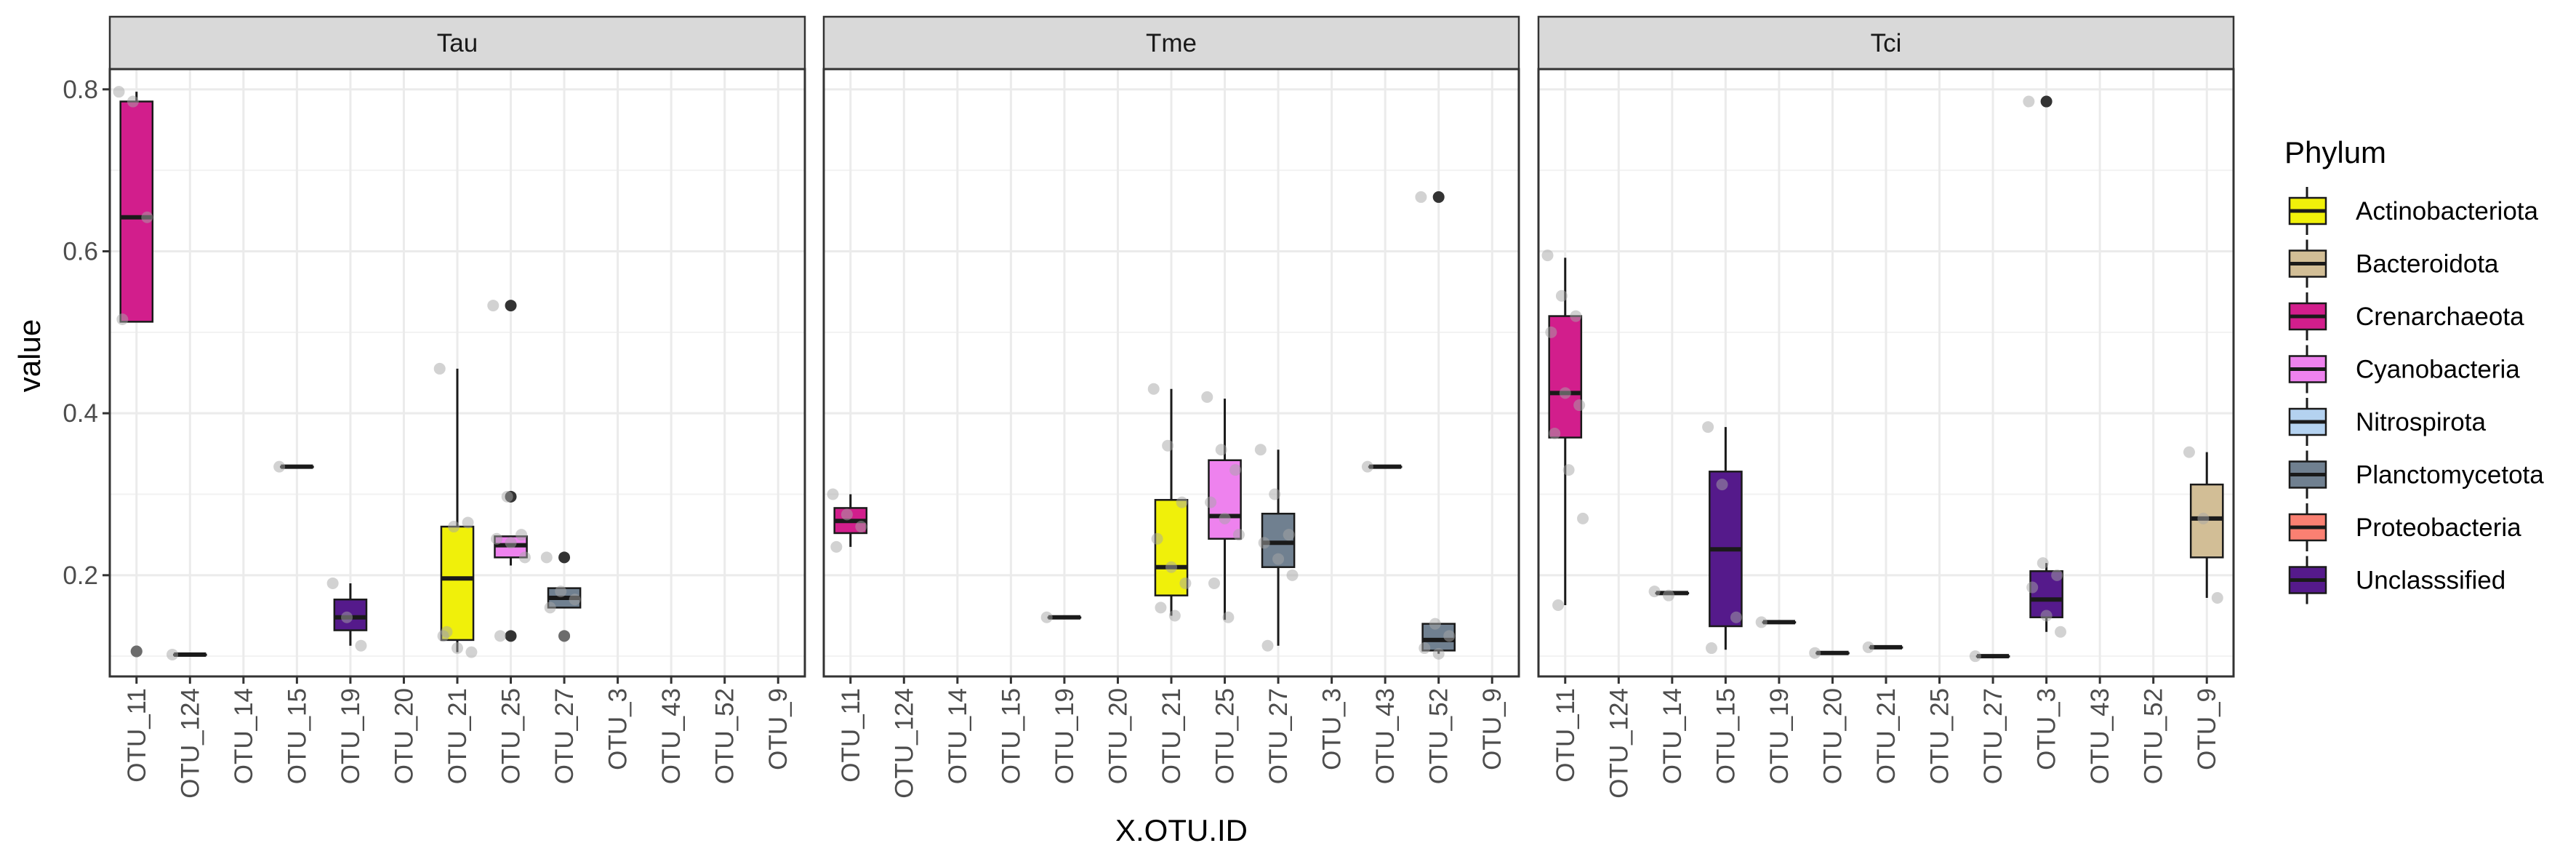  Describe the element at coordinates (904, 743) in the screenshot. I see `x-tick-label: OTU_124` at that location.